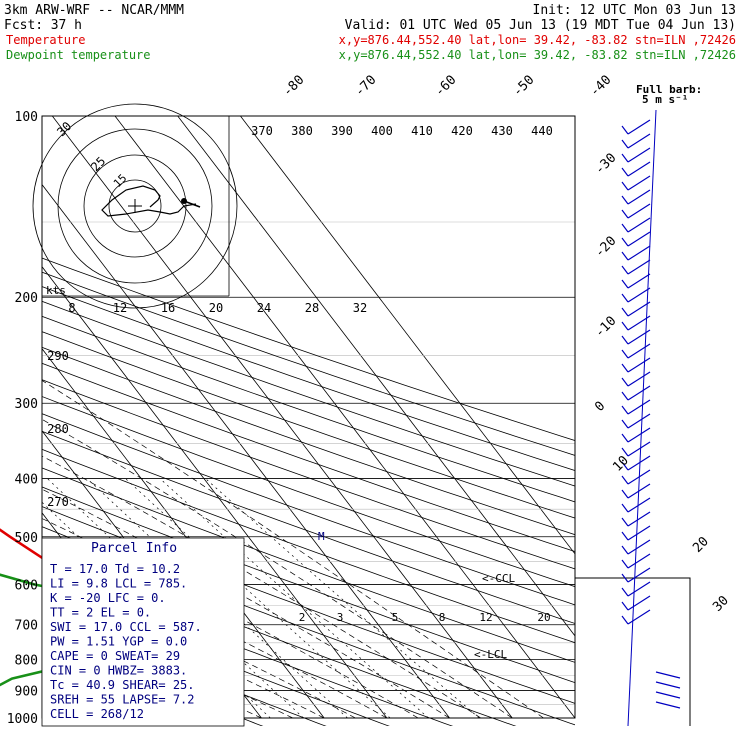 Image resolution: width=740 pixels, height=740 pixels. Describe the element at coordinates (605, 164) in the screenshot. I see `isotherm-label: -30` at that location.